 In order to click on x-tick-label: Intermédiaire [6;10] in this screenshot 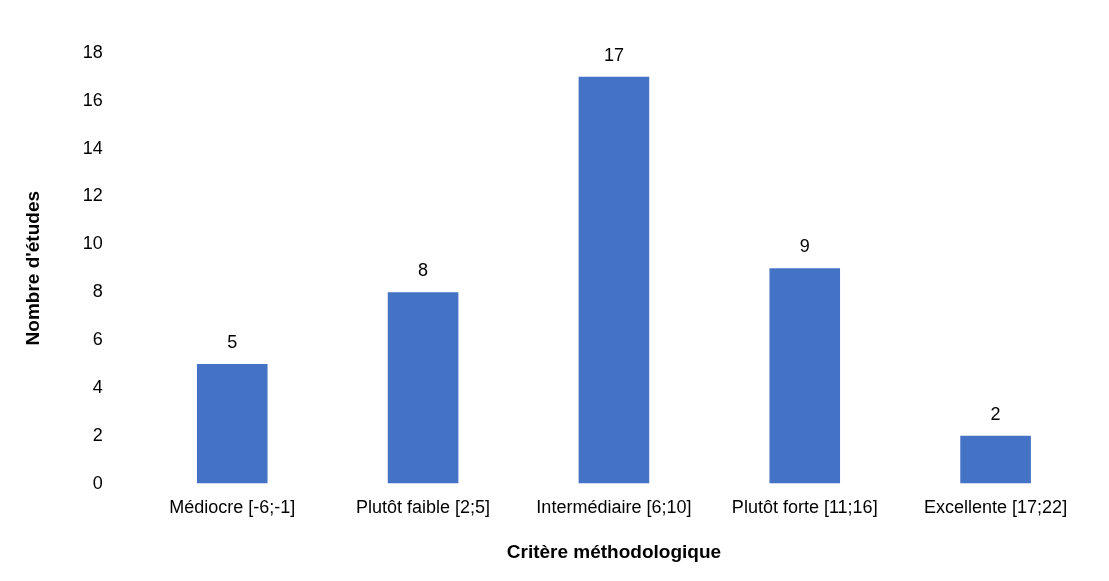, I will do `click(614, 507)`.